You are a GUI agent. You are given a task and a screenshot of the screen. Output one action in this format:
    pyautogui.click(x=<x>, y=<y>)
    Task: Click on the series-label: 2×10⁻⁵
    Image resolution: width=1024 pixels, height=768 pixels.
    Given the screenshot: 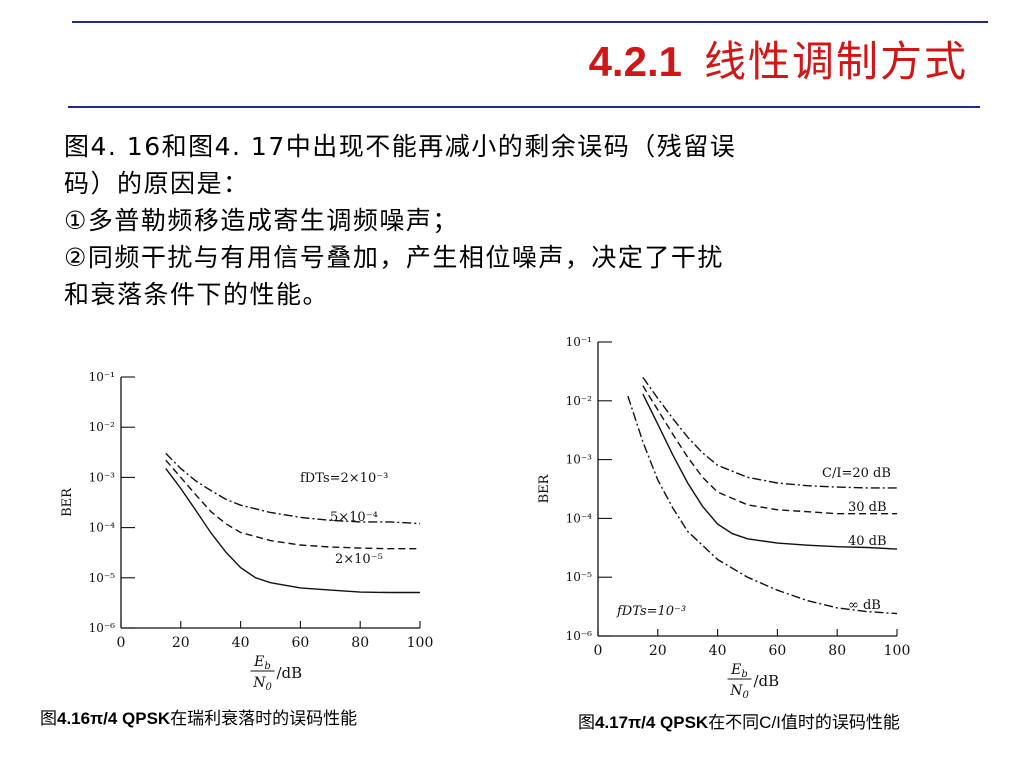 What is the action you would take?
    pyautogui.click(x=359, y=559)
    